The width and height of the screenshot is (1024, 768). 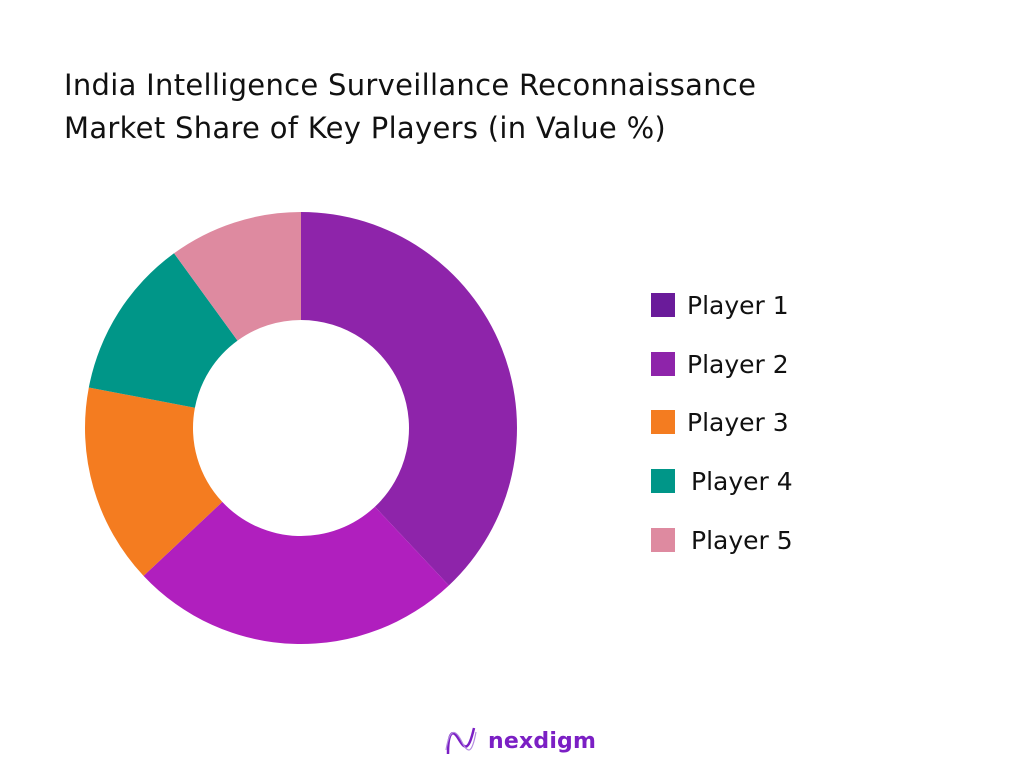 What do you see at coordinates (461, 741) in the screenshot?
I see `nexdigm-wave-icon` at bounding box center [461, 741].